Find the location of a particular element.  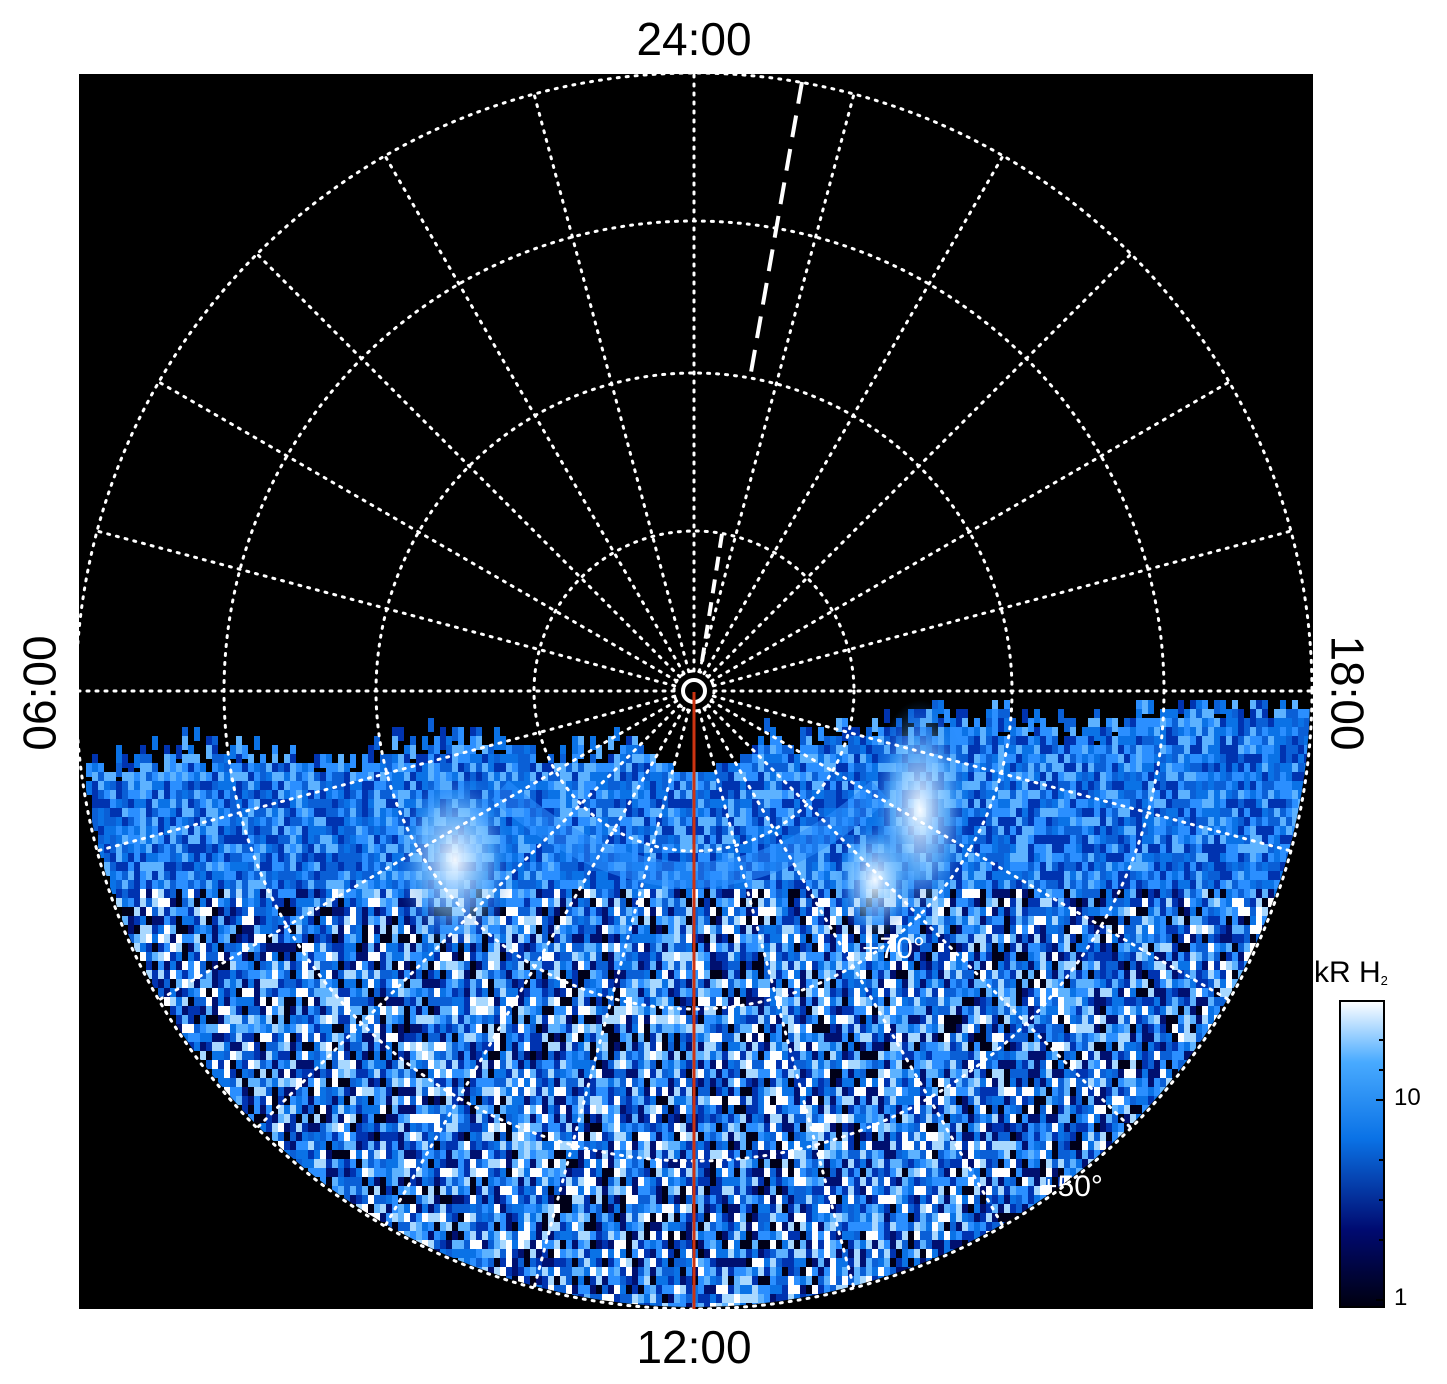

latitude-label-50: +50° is located at coordinates (1071, 1186).